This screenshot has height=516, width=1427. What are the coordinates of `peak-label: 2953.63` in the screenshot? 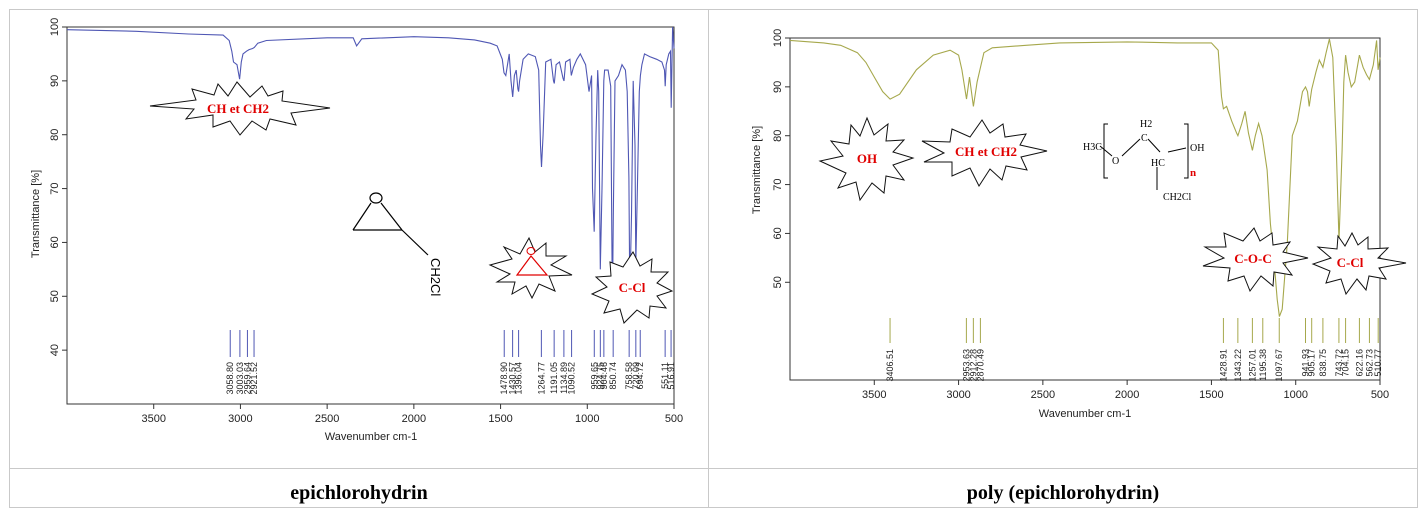 It's located at (966, 365).